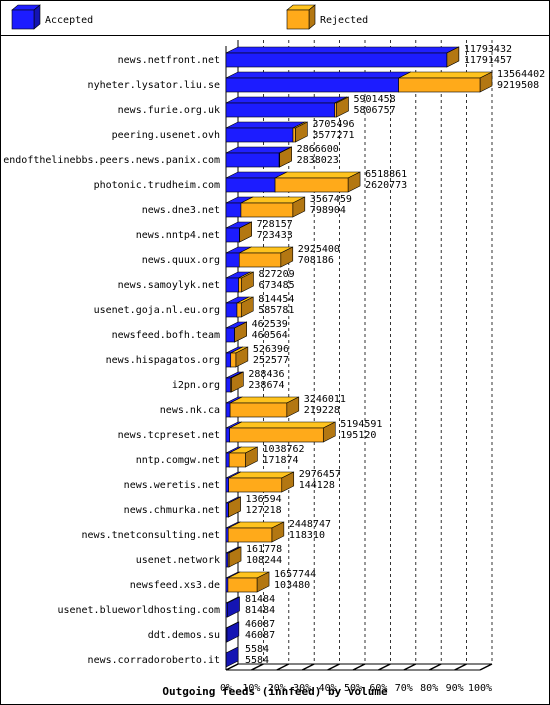 The height and width of the screenshot is (705, 550). I want to click on value-label-total: 46087, so click(260, 624).